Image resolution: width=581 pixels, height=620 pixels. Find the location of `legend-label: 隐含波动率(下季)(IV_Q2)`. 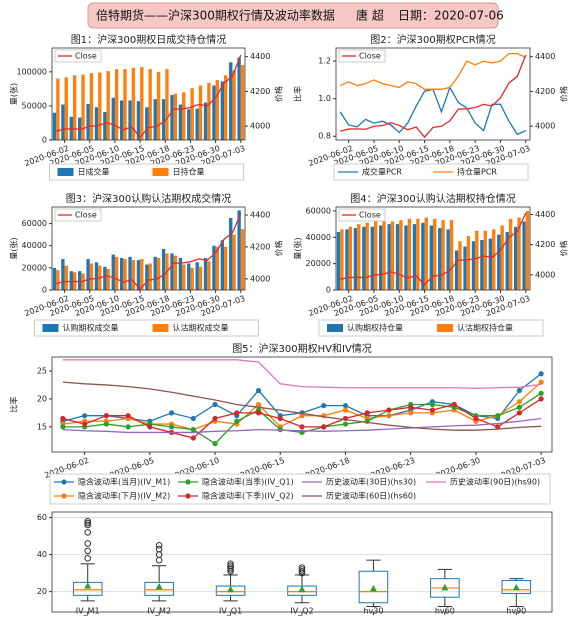

legend-label: 隐含波动率(下季)(IV_Q2) is located at coordinates (248, 496).